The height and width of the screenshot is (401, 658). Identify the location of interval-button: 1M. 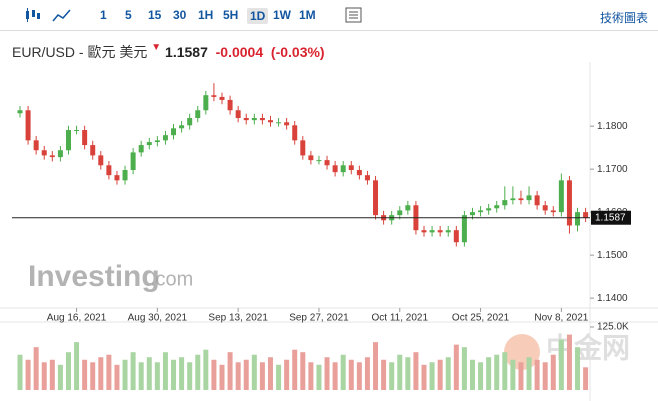
(307, 15).